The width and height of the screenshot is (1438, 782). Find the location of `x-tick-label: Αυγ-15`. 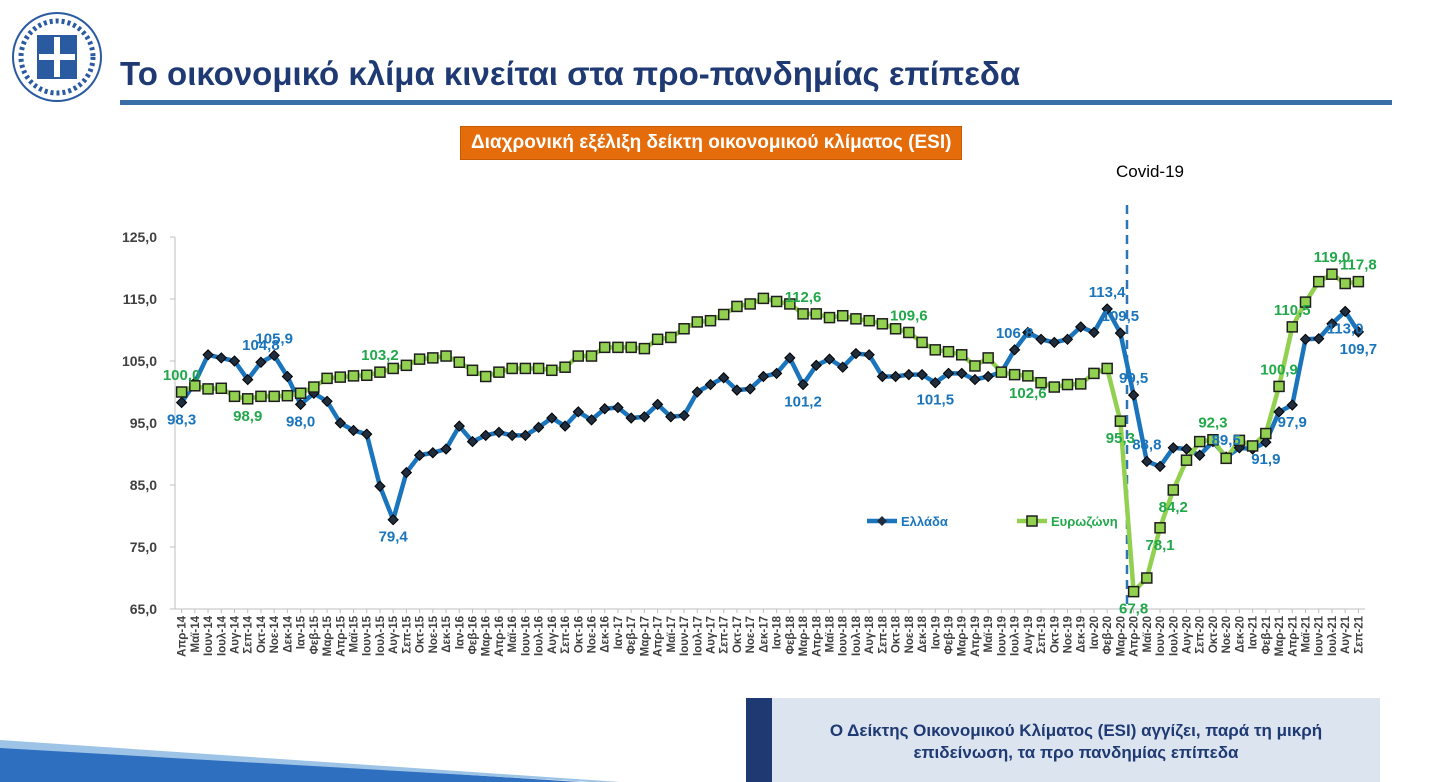

x-tick-label: Αυγ-15 is located at coordinates (394, 634).